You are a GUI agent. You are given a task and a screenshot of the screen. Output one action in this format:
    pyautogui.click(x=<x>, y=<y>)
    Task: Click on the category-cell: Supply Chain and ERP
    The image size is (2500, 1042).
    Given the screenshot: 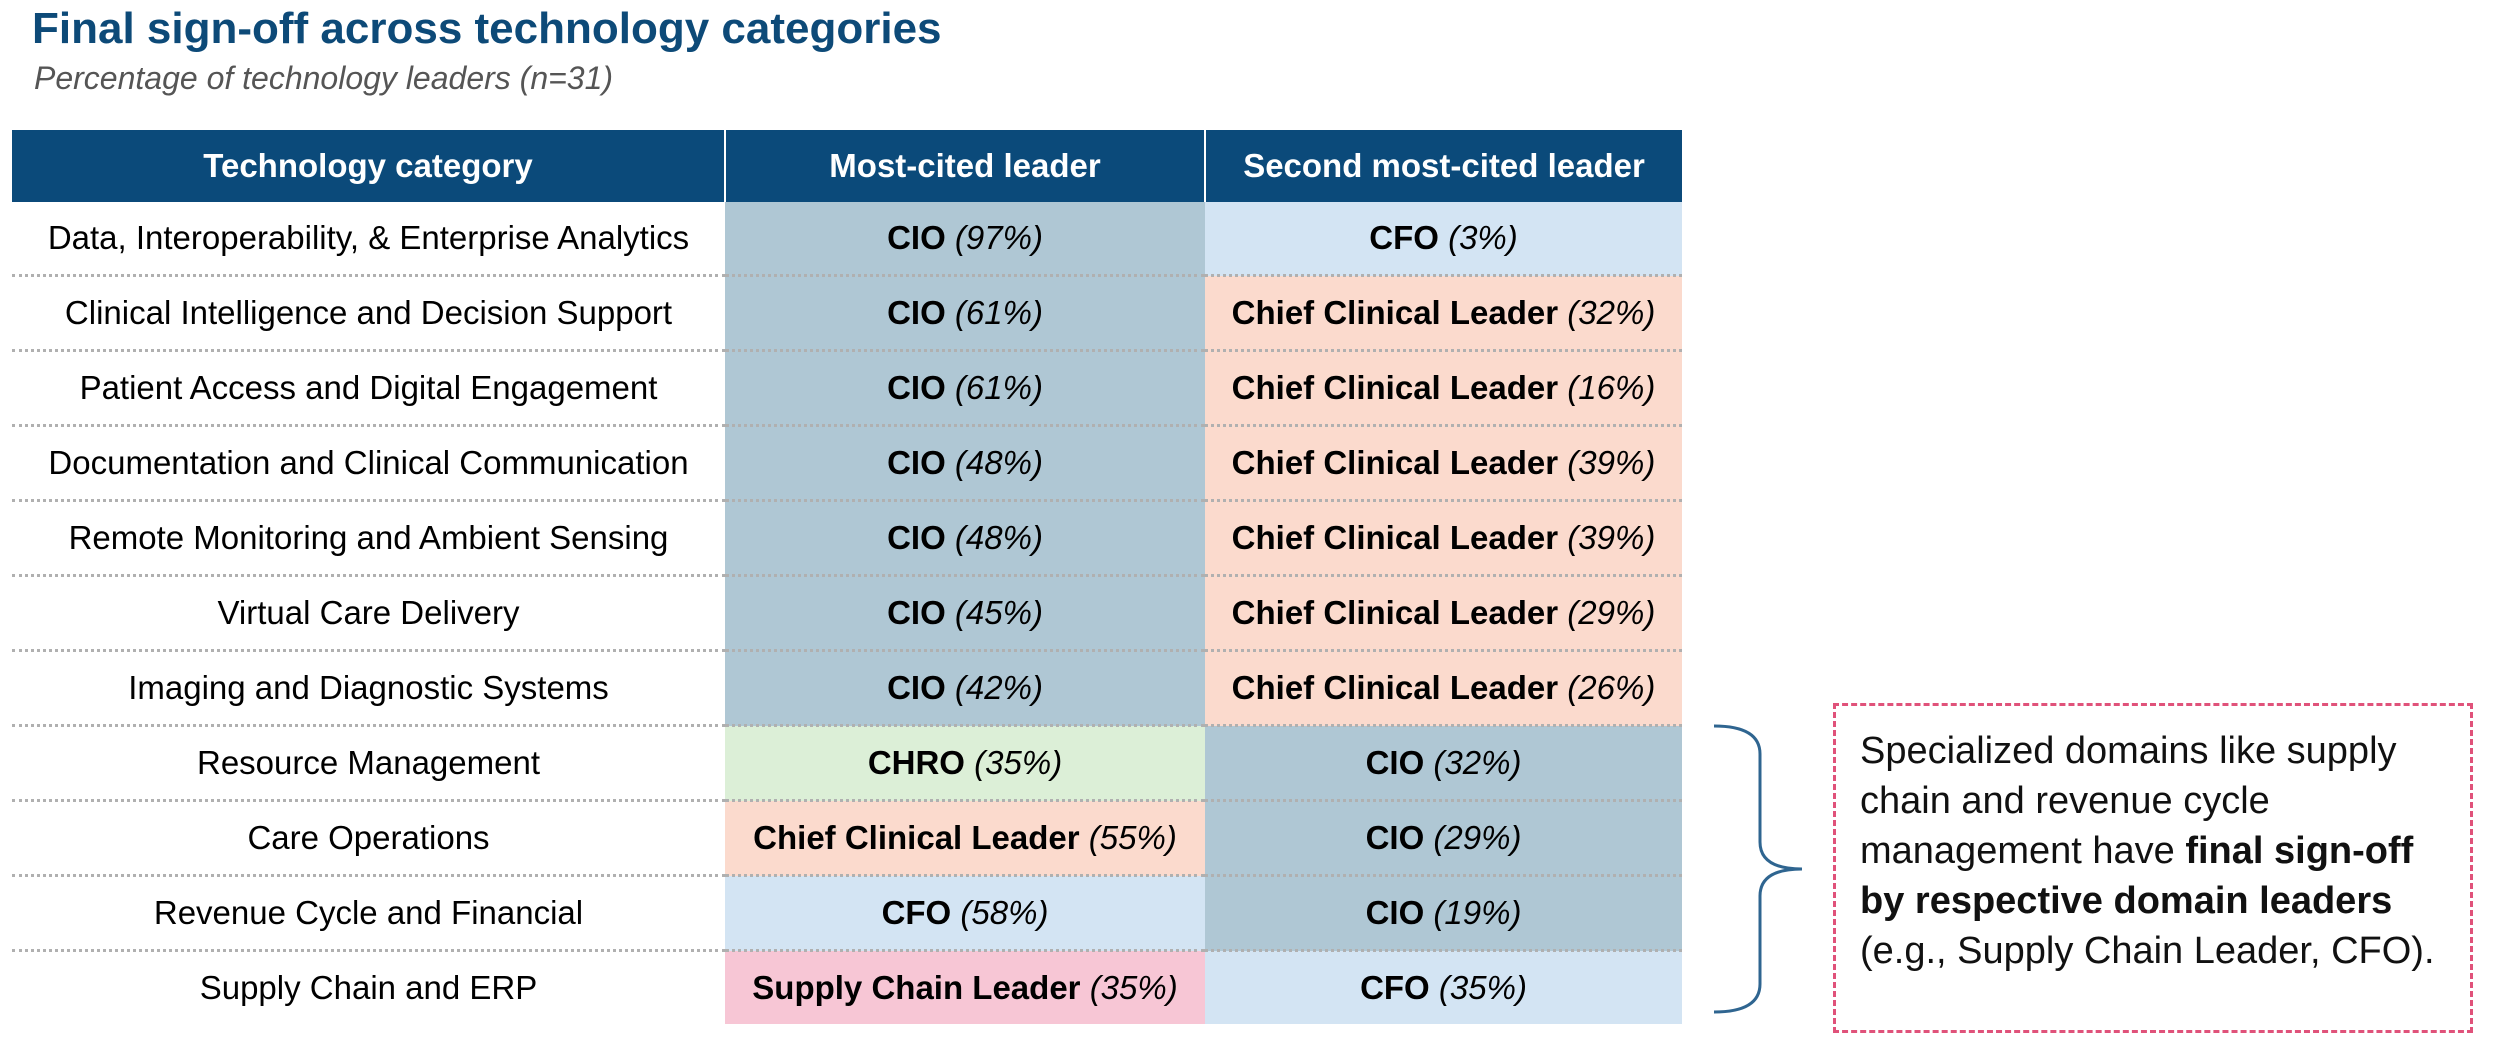 What is the action you would take?
    pyautogui.click(x=368, y=987)
    